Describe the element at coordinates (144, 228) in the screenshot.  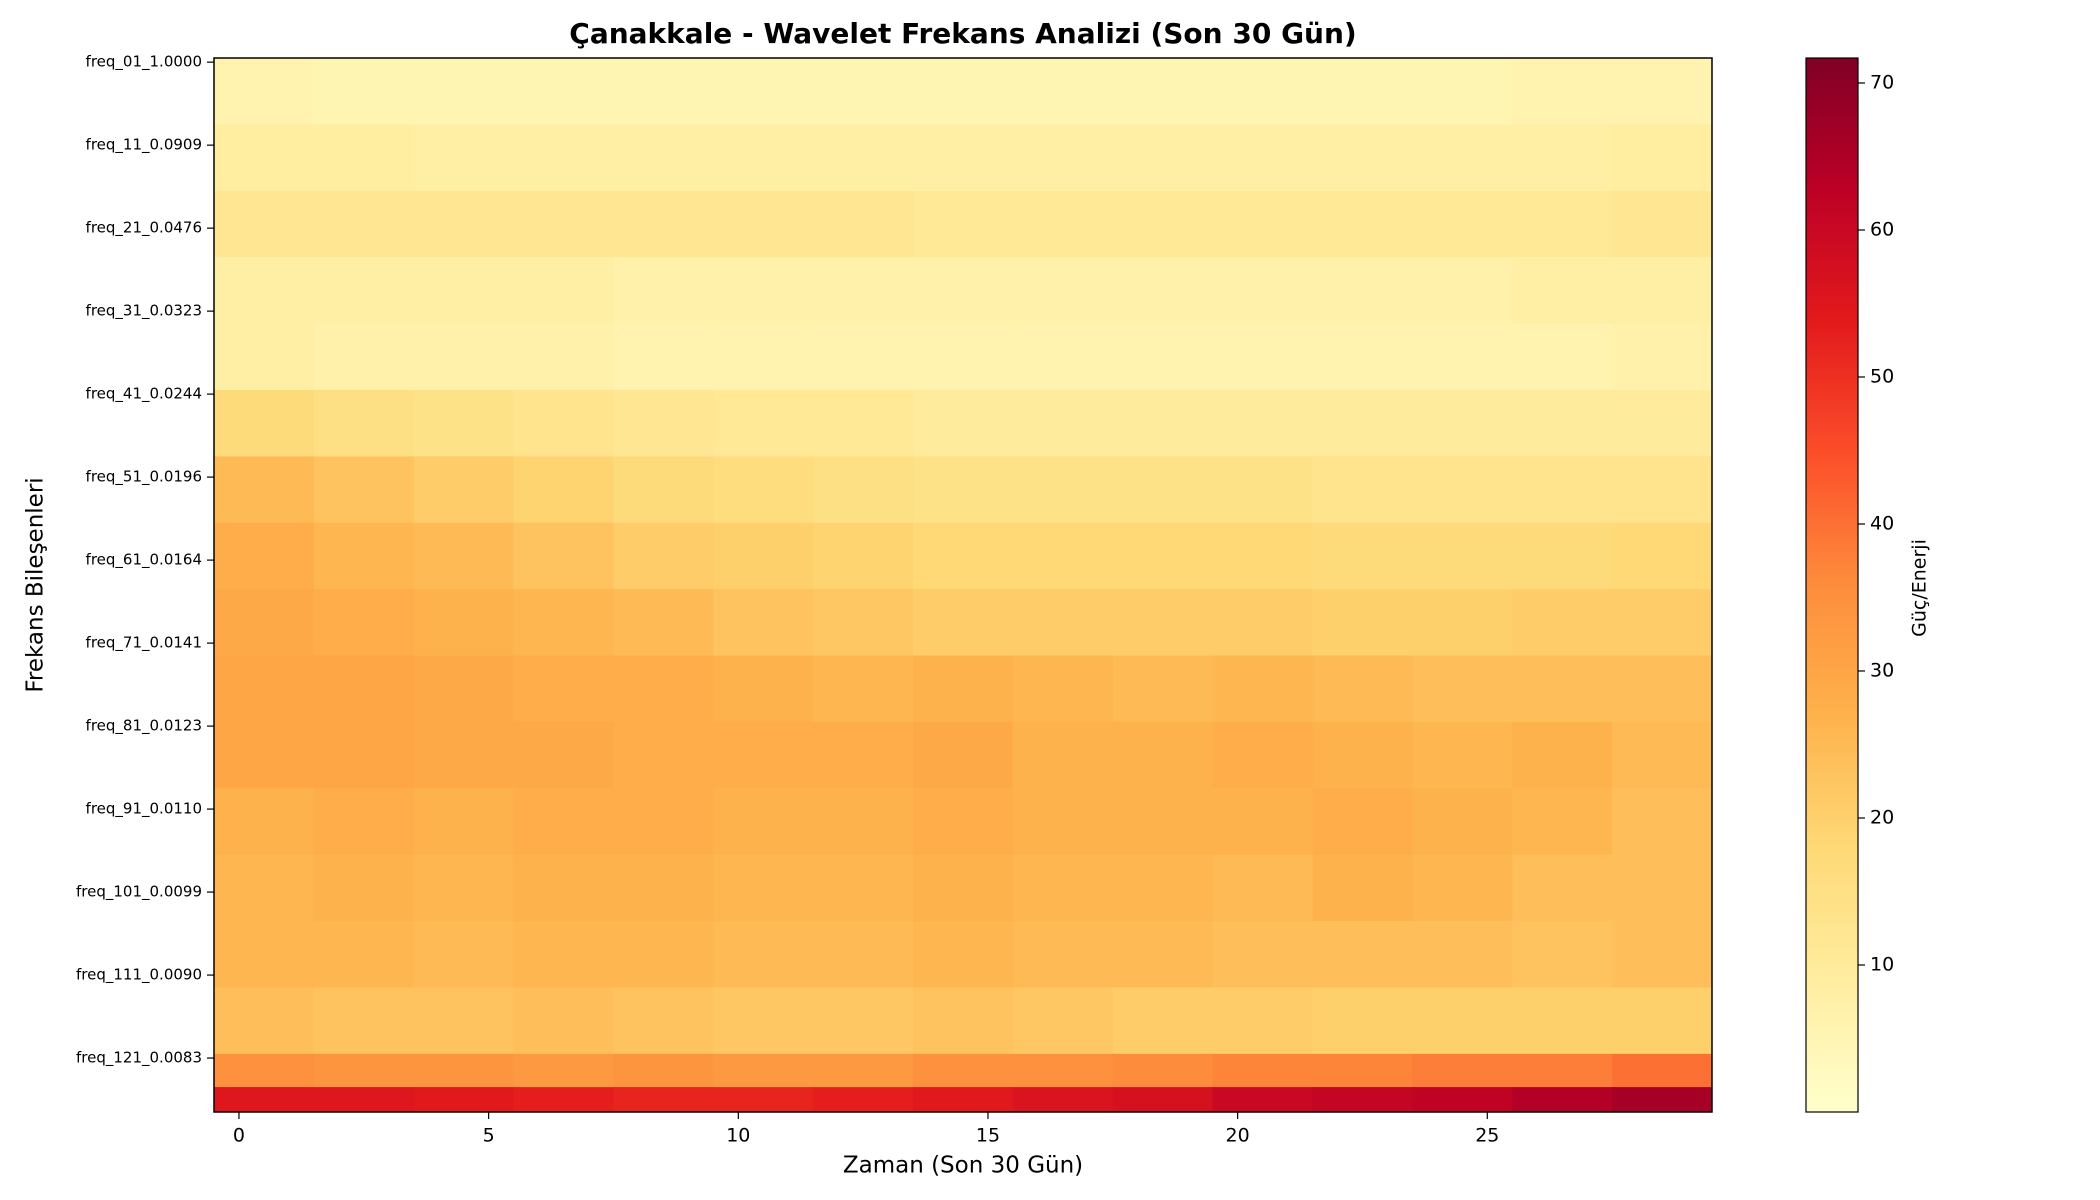
I see `y-tick-label: freq_21_0.0476` at that location.